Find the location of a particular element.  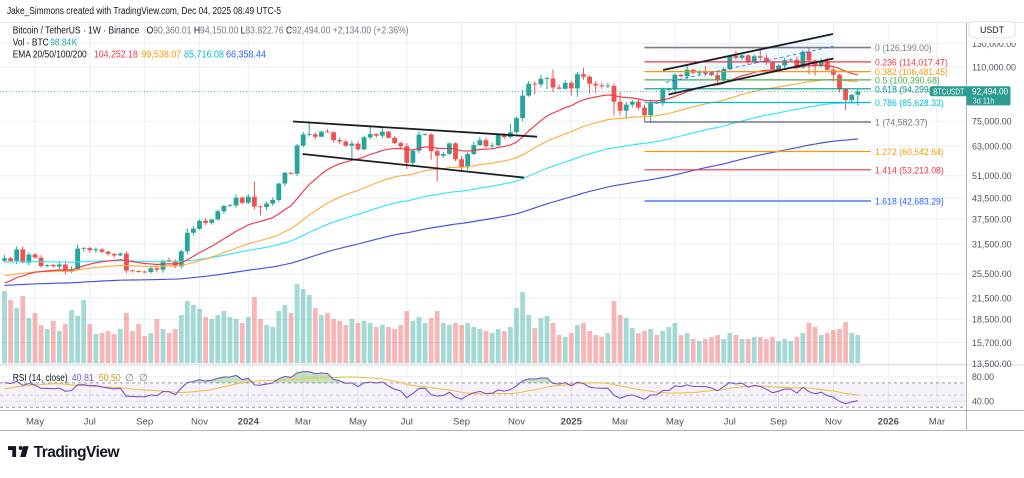

svg-text: EMA 20/50/100/200 is located at coordinates (50, 54).